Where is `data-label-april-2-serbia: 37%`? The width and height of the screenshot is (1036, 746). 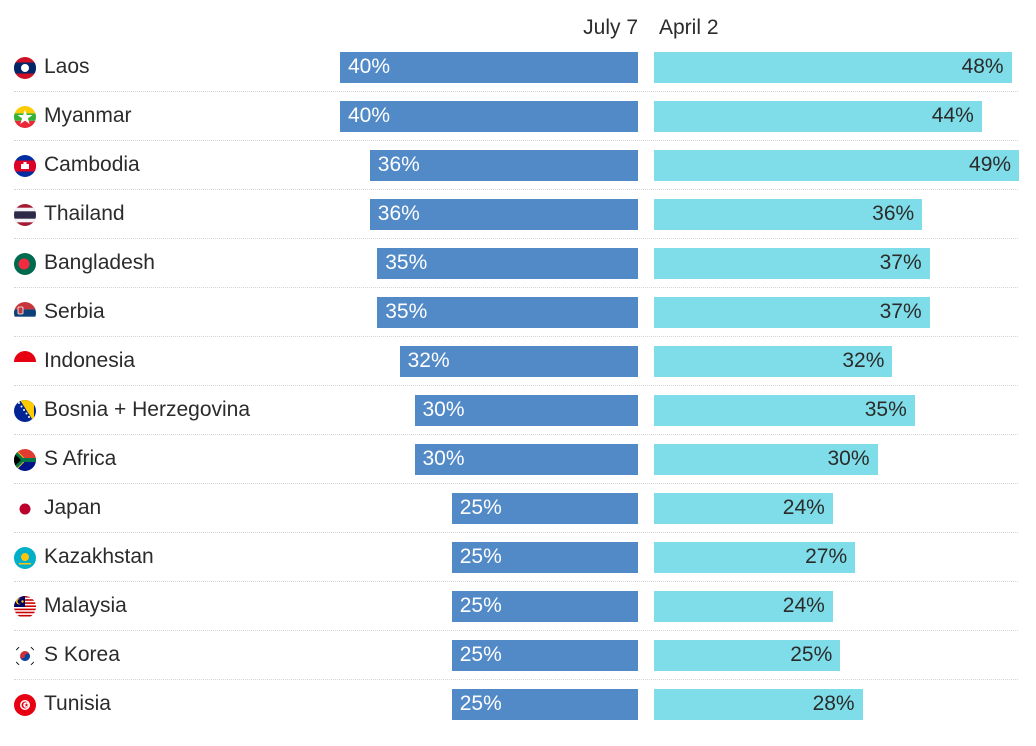
data-label-april-2-serbia: 37% is located at coordinates (900, 311).